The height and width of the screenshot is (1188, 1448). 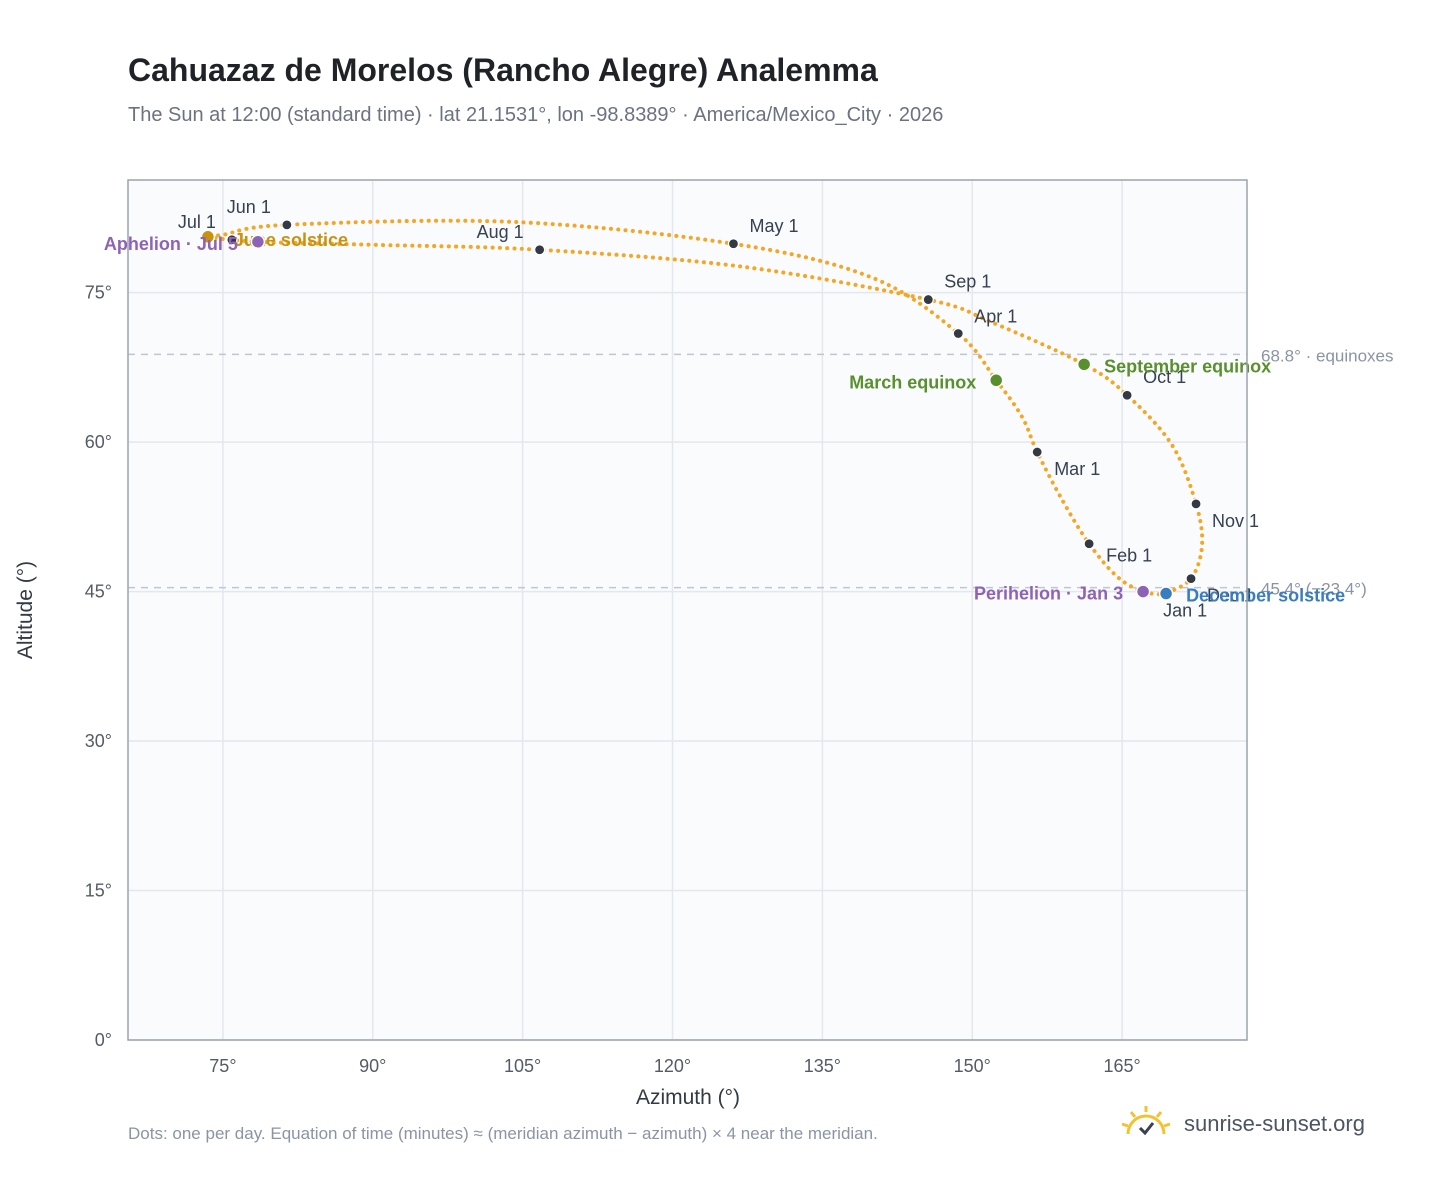 I want to click on x-tick-label: 165°, so click(x=1121, y=1066).